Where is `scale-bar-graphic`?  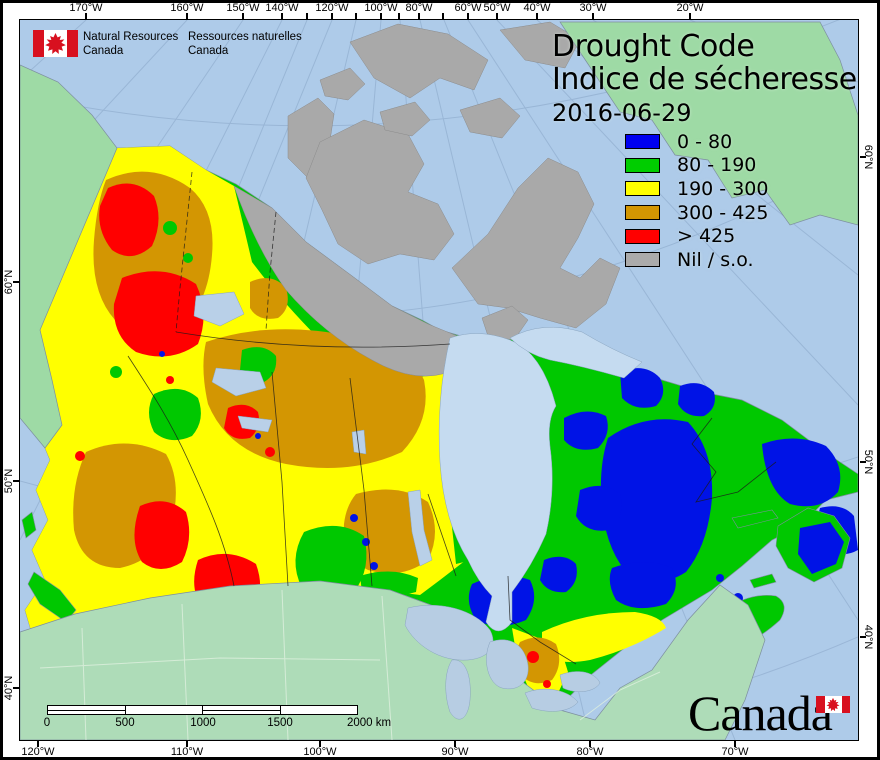
scale-bar-graphic is located at coordinates (202, 710).